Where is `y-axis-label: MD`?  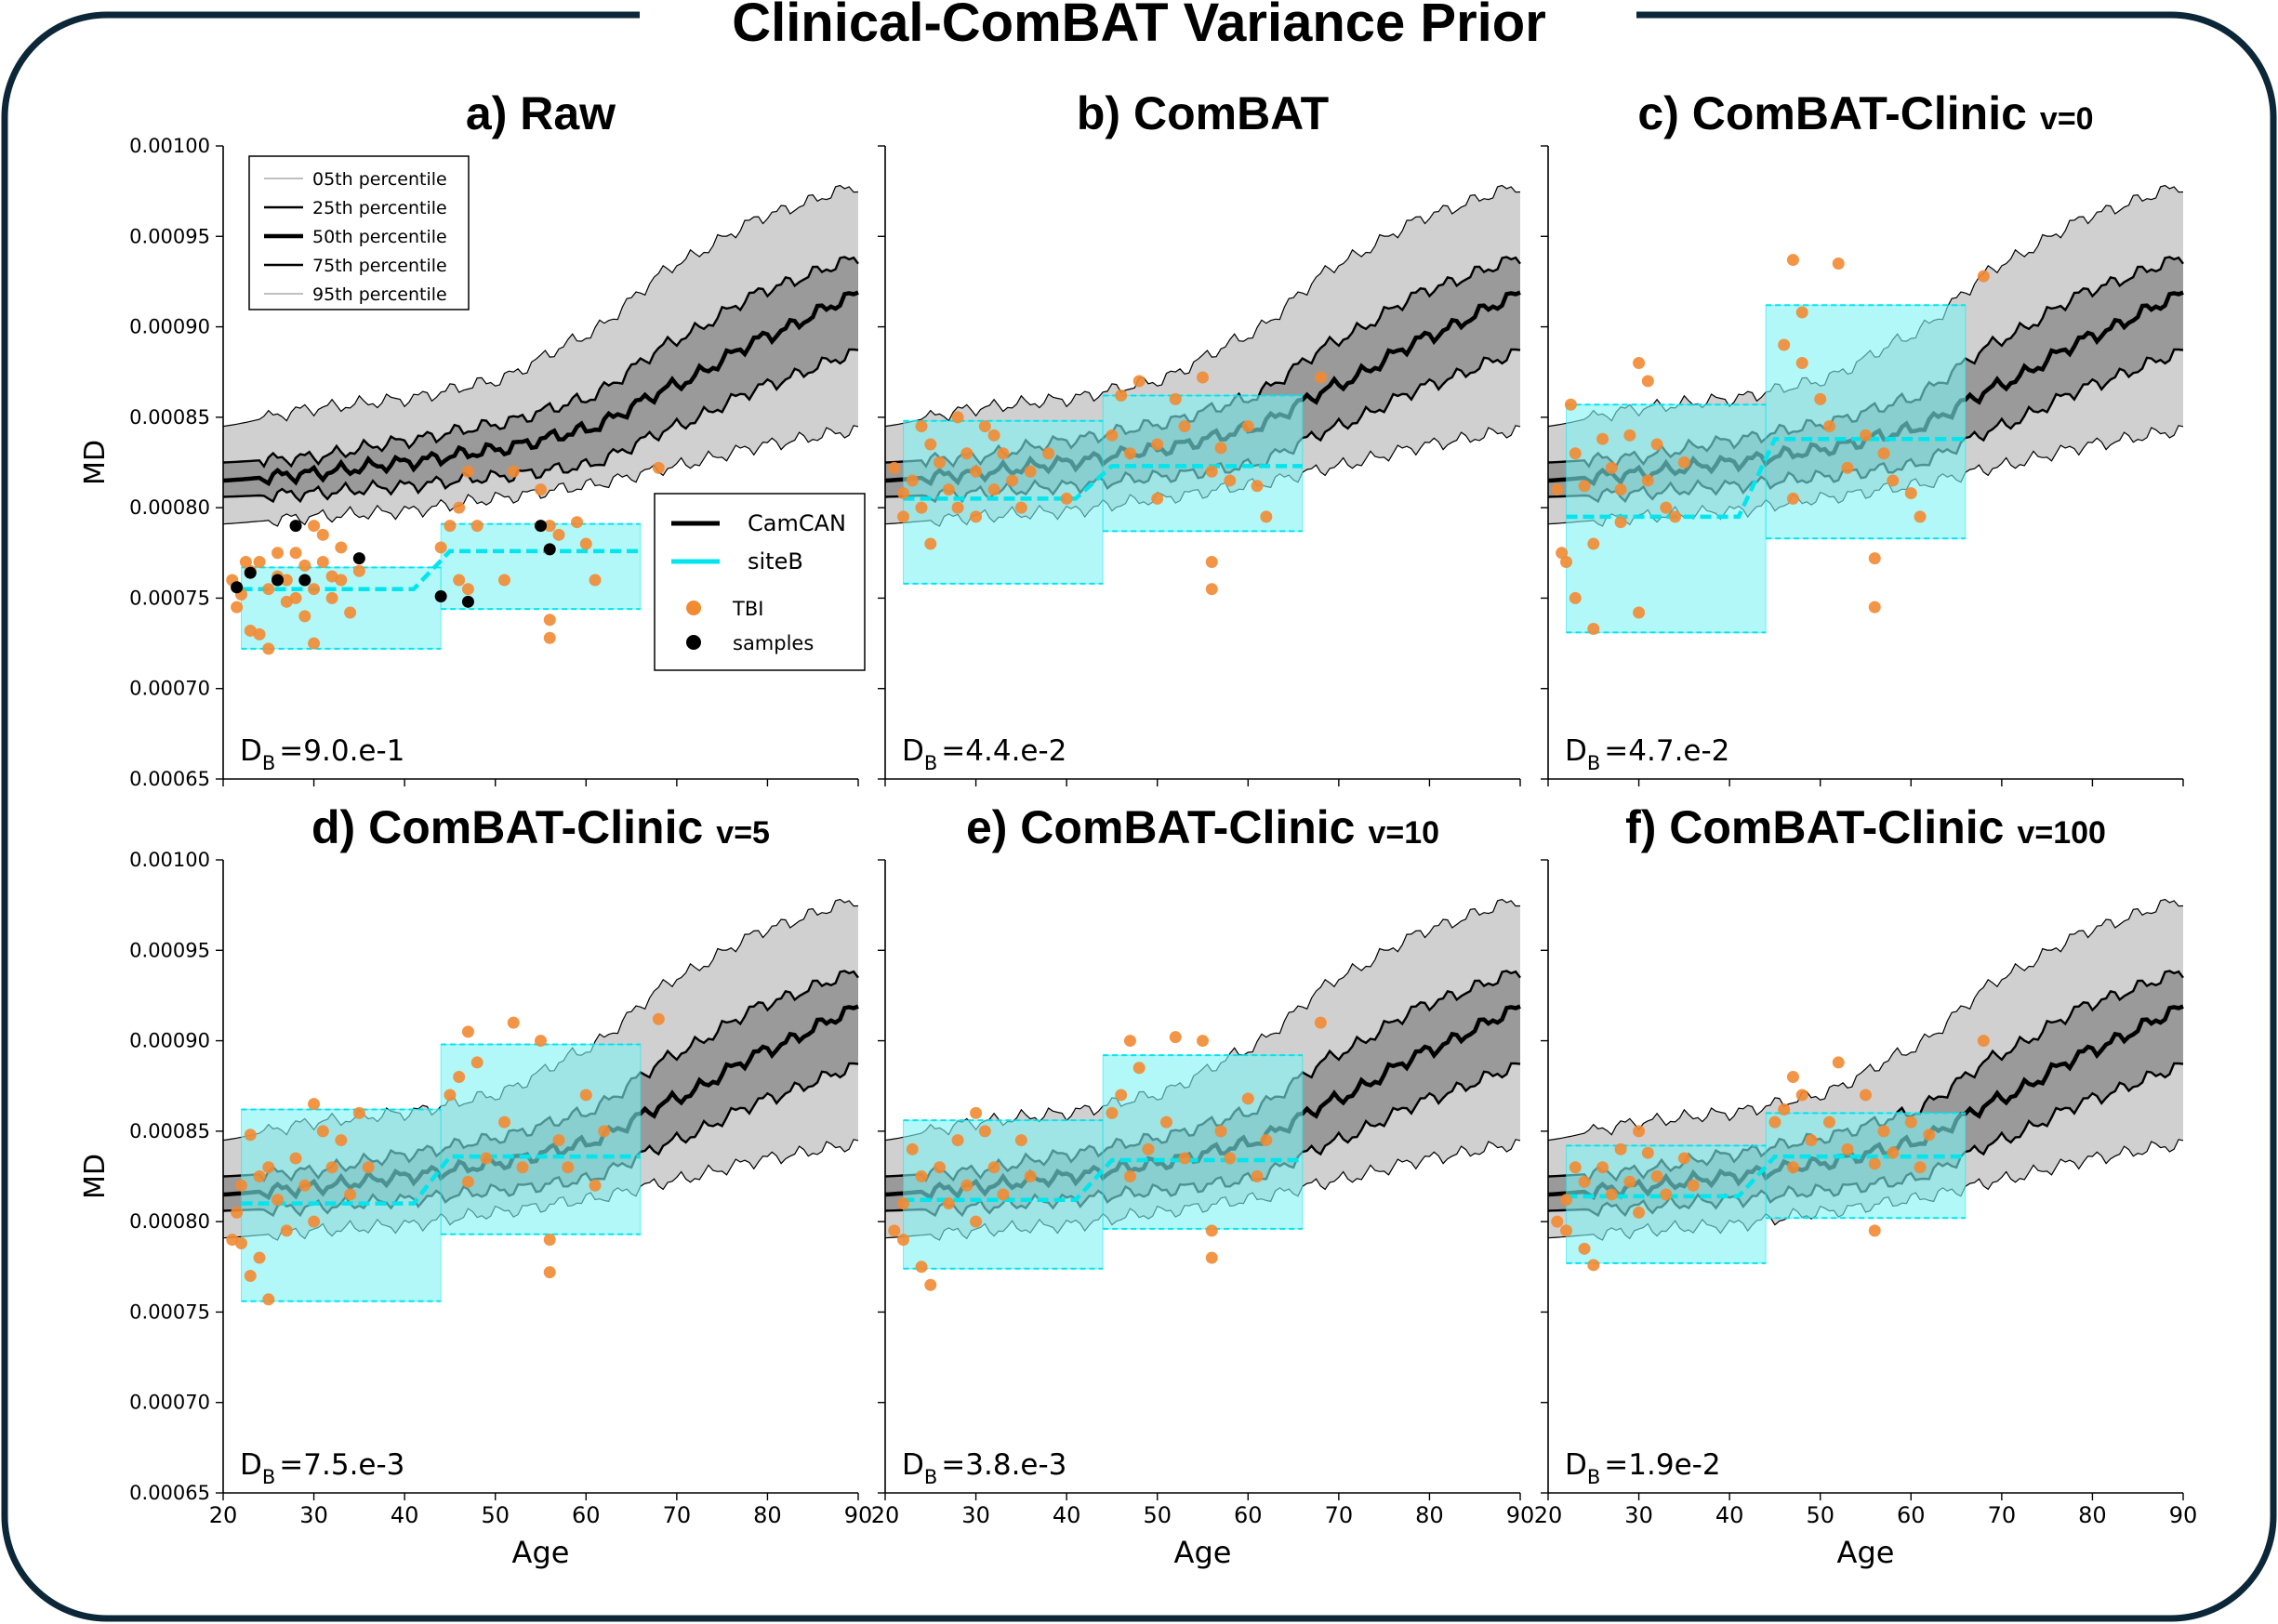 y-axis-label: MD is located at coordinates (95, 463).